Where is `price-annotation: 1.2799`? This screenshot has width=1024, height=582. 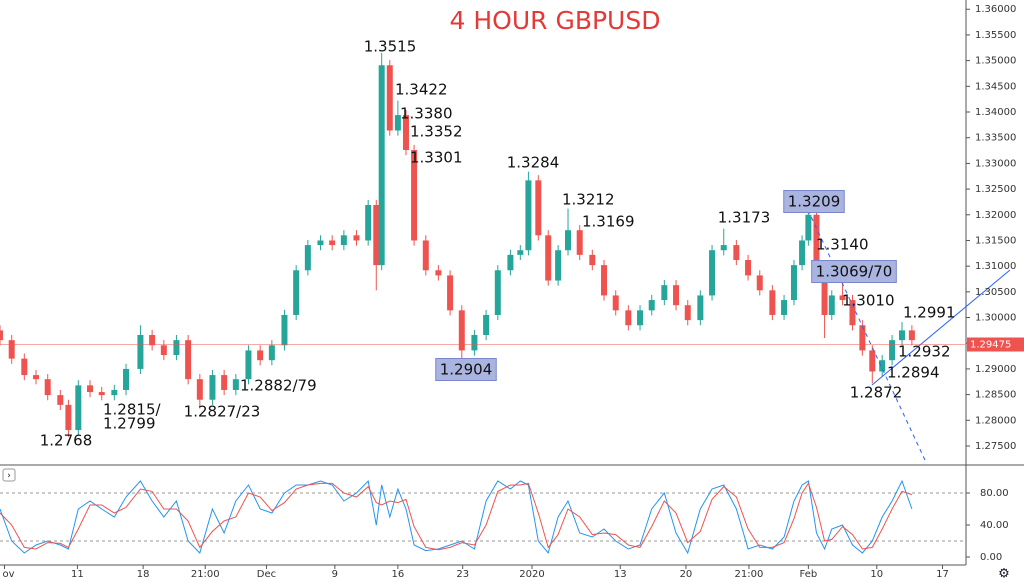
price-annotation: 1.2799 is located at coordinates (129, 424).